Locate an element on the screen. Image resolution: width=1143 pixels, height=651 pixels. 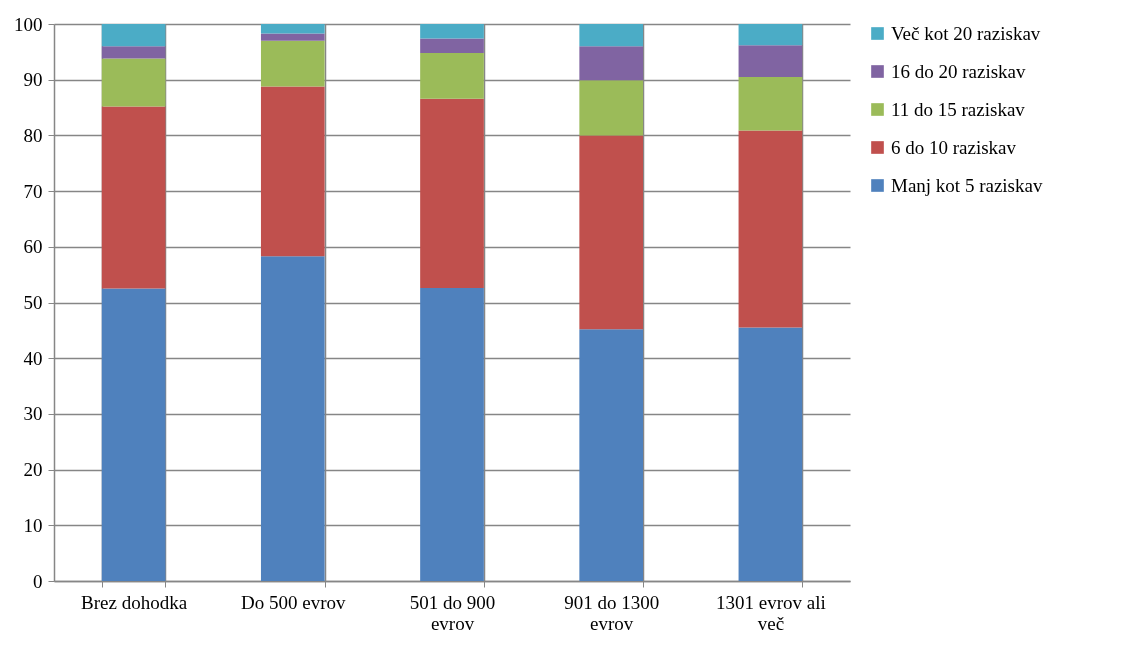
y-tick-label: 40 is located at coordinates (33, 358).